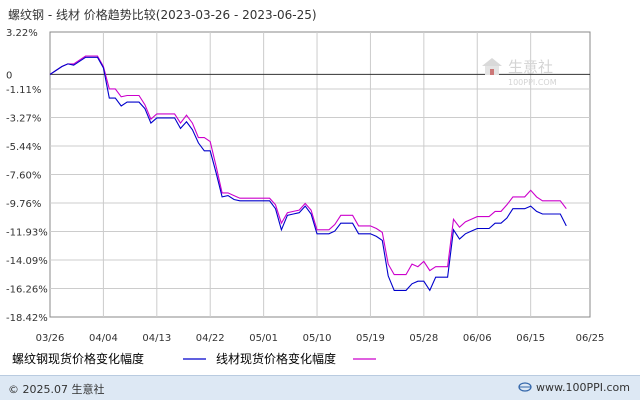 This screenshot has height=400, width=640. Describe the element at coordinates (590, 338) in the screenshot. I see `x-tick-label: 06/25` at that location.